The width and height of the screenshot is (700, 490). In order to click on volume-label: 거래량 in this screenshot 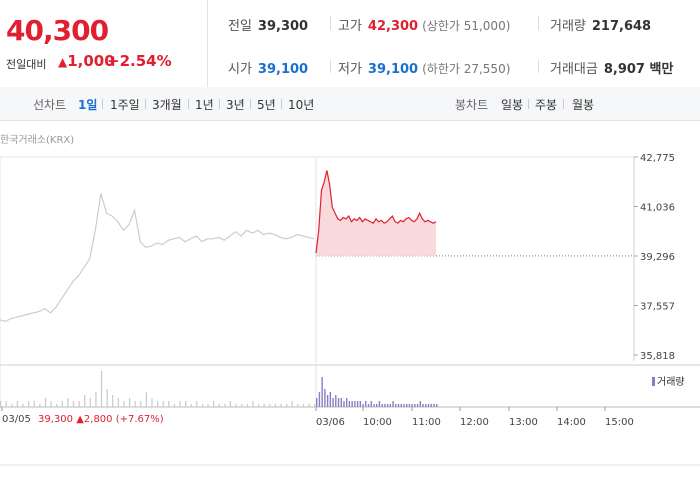, I will do `click(568, 26)`.